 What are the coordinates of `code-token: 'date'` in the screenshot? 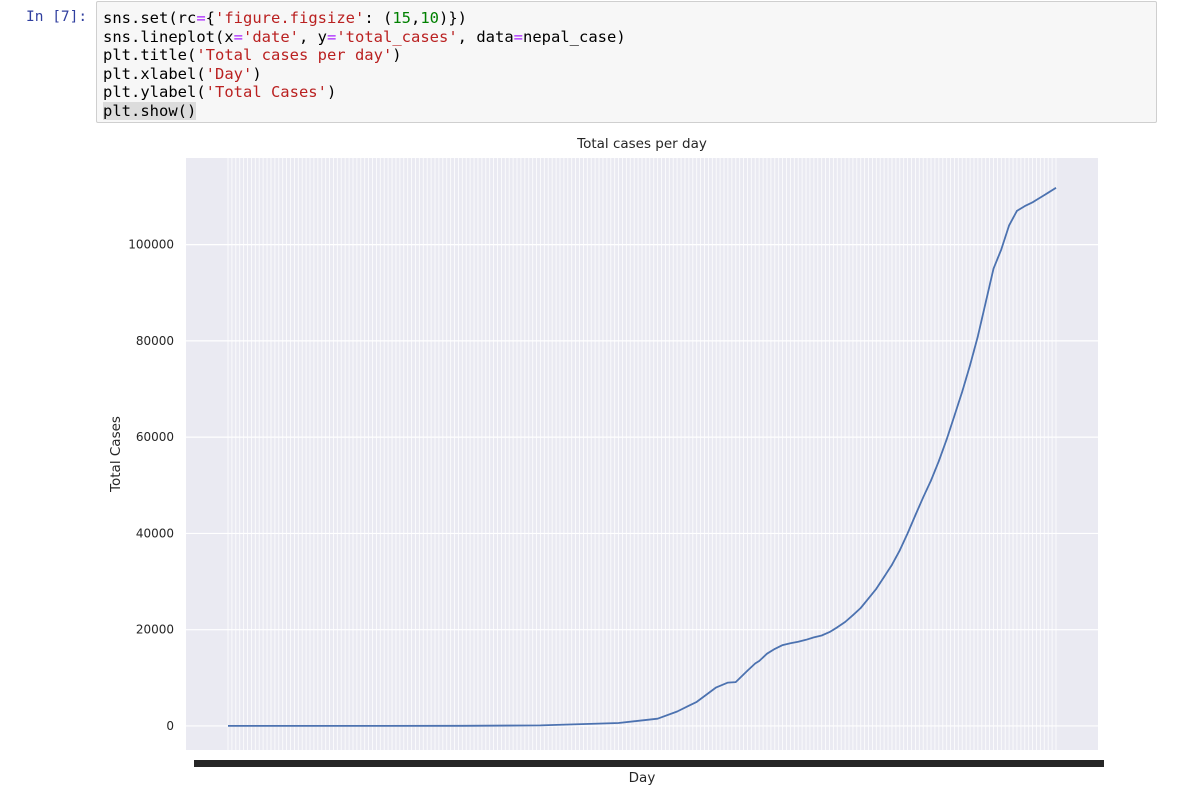 It's located at (271, 36).